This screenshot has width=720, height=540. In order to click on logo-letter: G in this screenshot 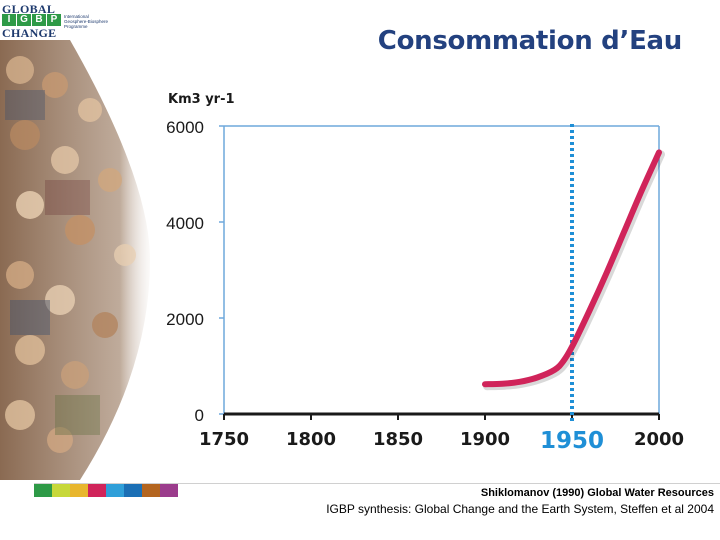, I will do `click(24, 20)`.